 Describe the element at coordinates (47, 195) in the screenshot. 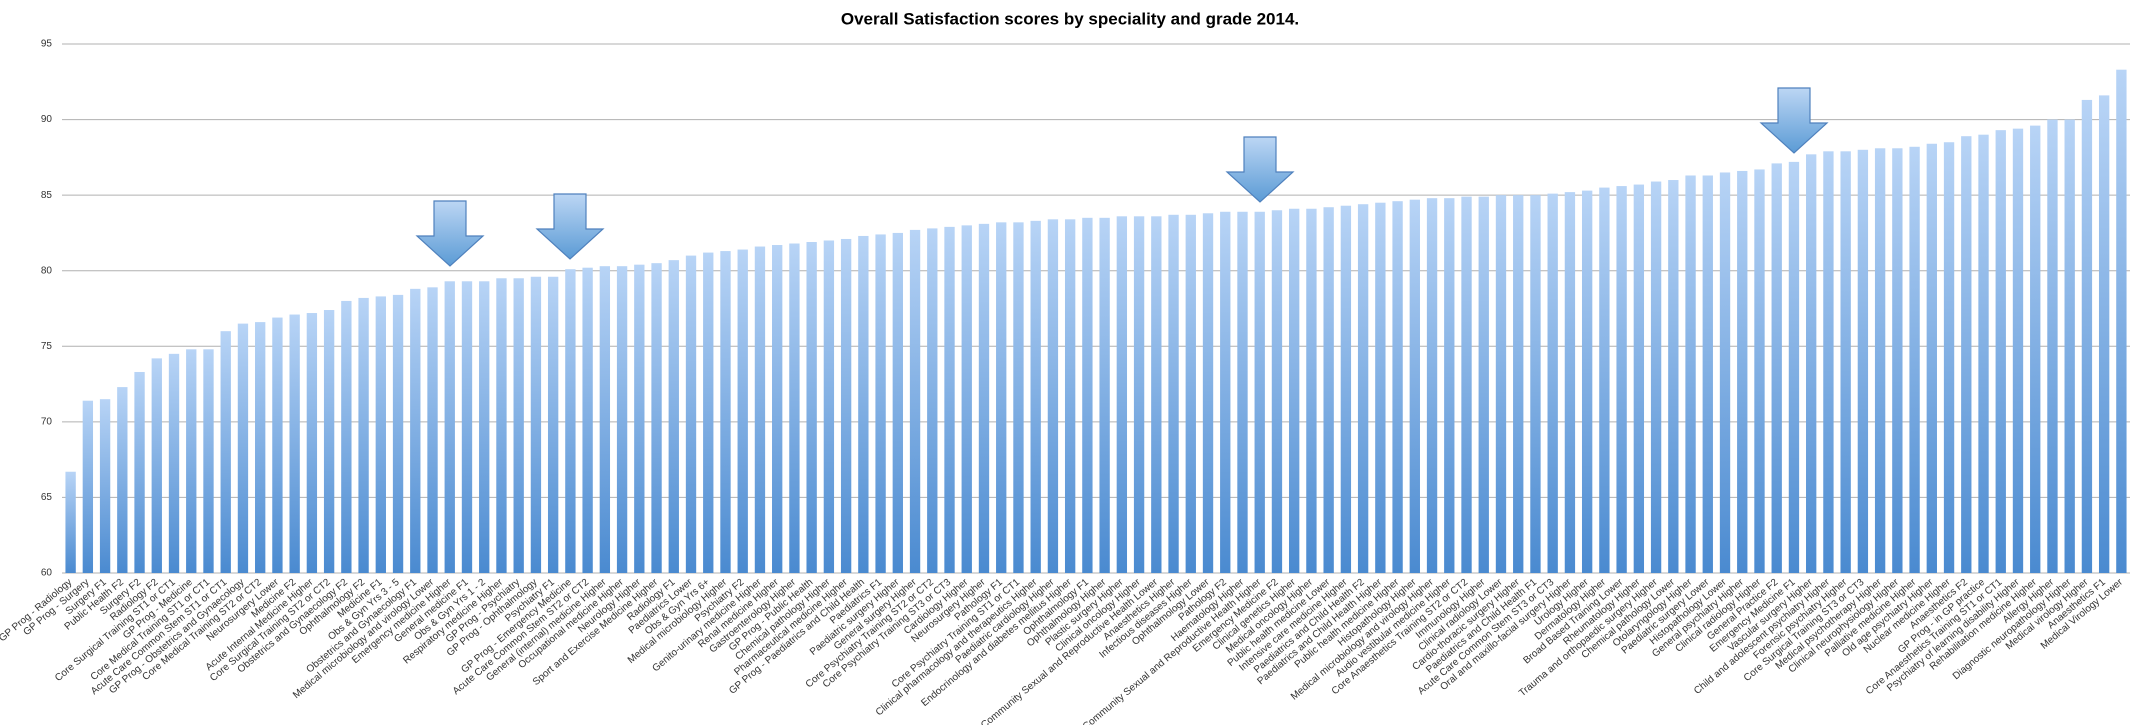

I see `y-tick-label: 85` at that location.